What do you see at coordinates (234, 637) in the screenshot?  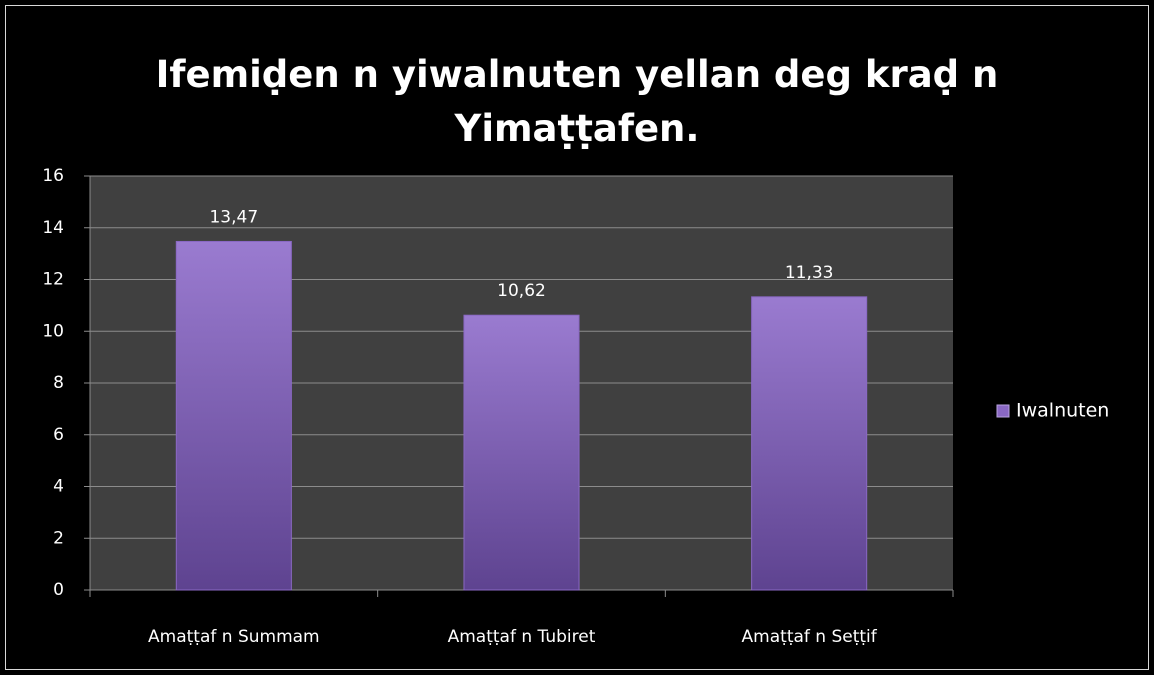 I see `x-tick-label: Amaṭṭaf n Summam` at bounding box center [234, 637].